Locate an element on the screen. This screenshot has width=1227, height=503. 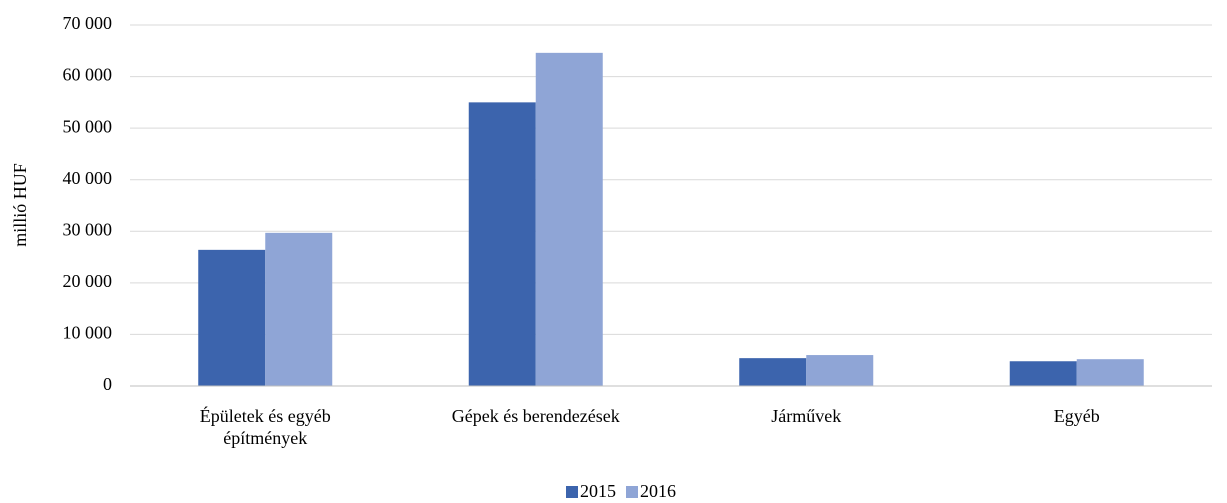
y-tick-label: 10 000 is located at coordinates (88, 333).